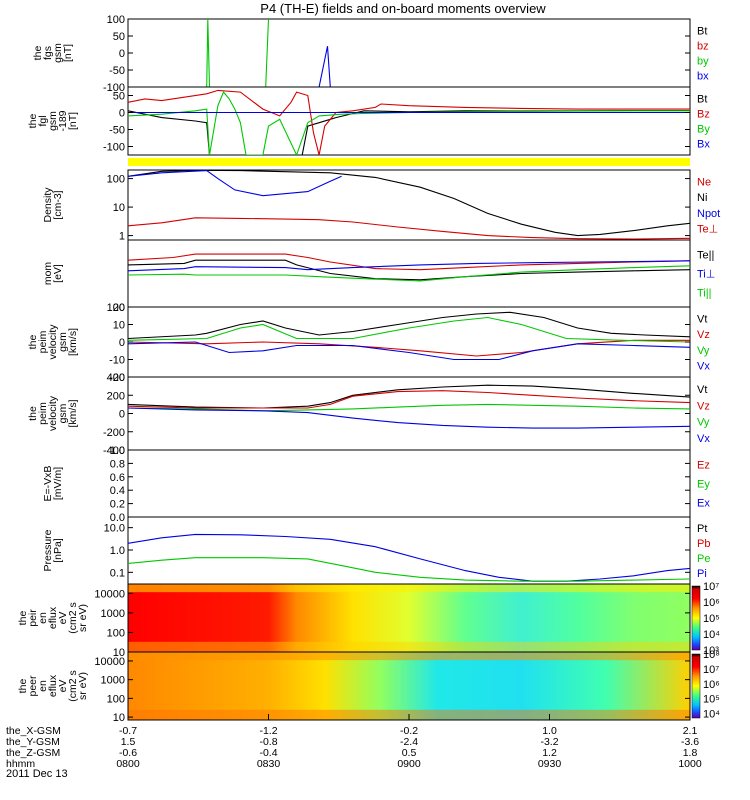 Image resolution: width=750 pixels, height=800 pixels. I want to click on ylabel-line: eflux, so click(53, 617).